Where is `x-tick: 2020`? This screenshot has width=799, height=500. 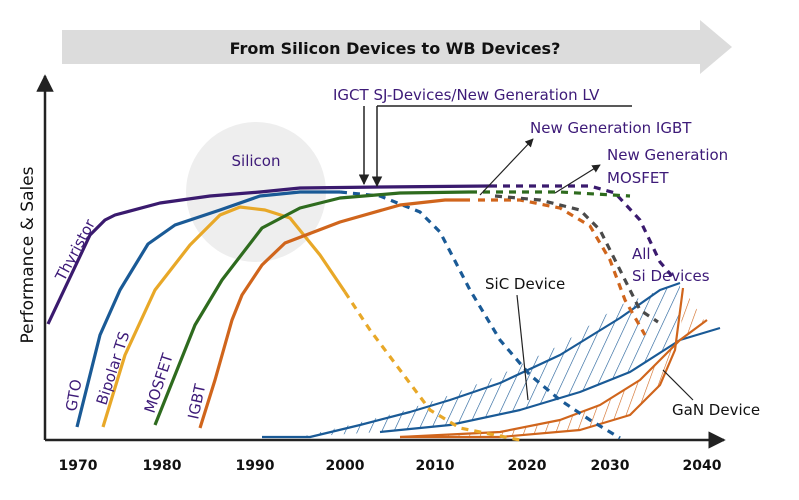 x-tick: 2020 is located at coordinates (527, 466).